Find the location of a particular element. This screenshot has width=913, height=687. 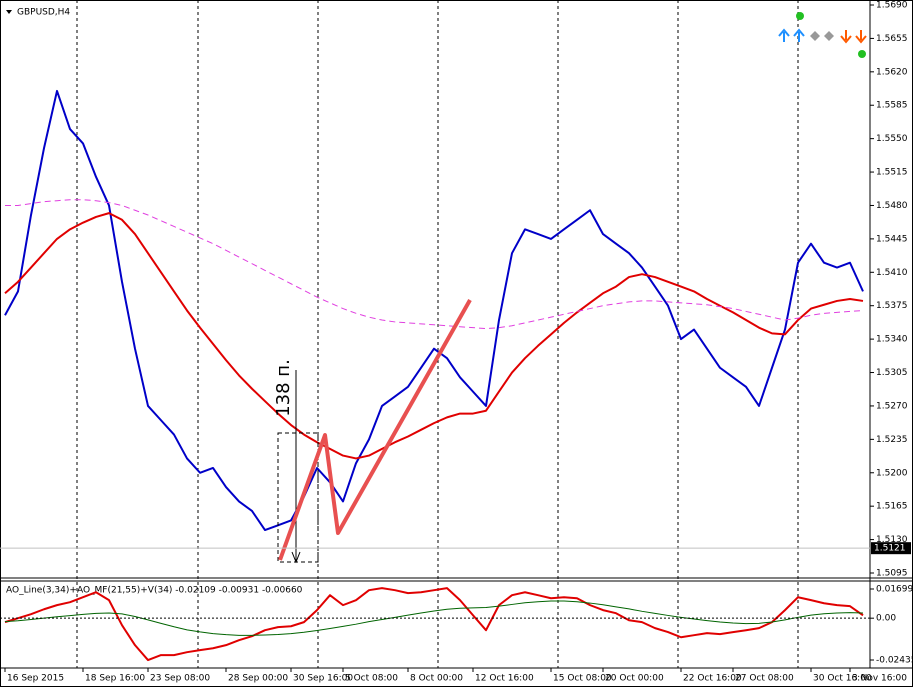

y-tick-label: 1.5445 is located at coordinates (892, 239).